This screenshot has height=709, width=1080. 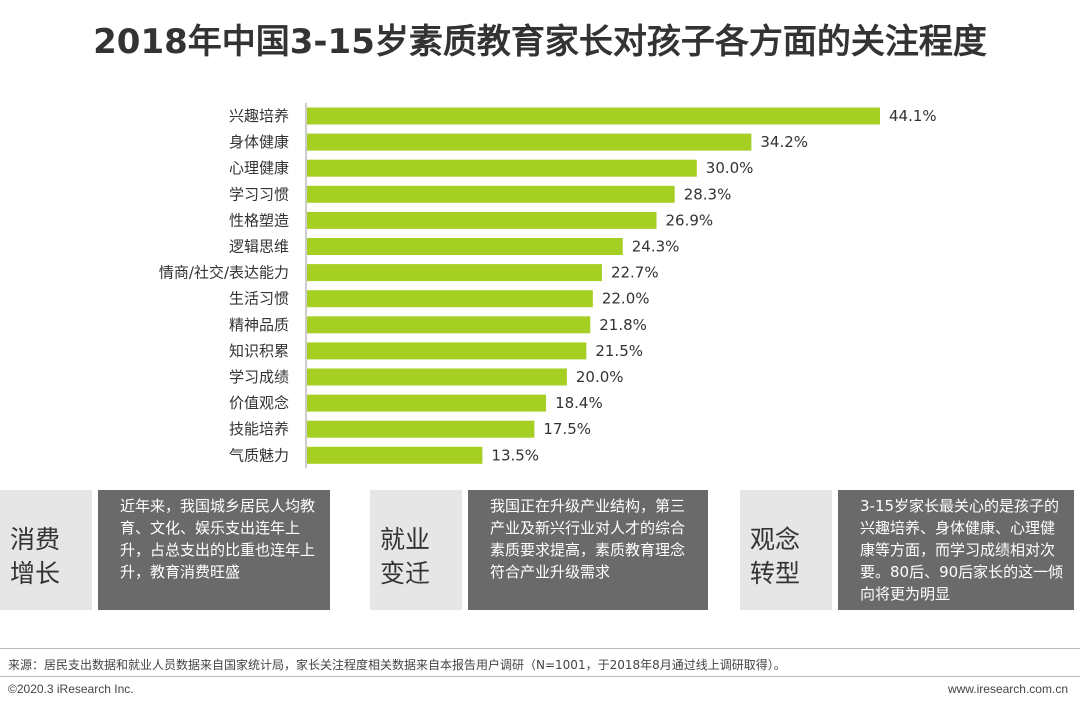 I want to click on chart-title: 2018年中国3-15岁素质教育家长对孩子各方面的关注程度, so click(x=540, y=42).